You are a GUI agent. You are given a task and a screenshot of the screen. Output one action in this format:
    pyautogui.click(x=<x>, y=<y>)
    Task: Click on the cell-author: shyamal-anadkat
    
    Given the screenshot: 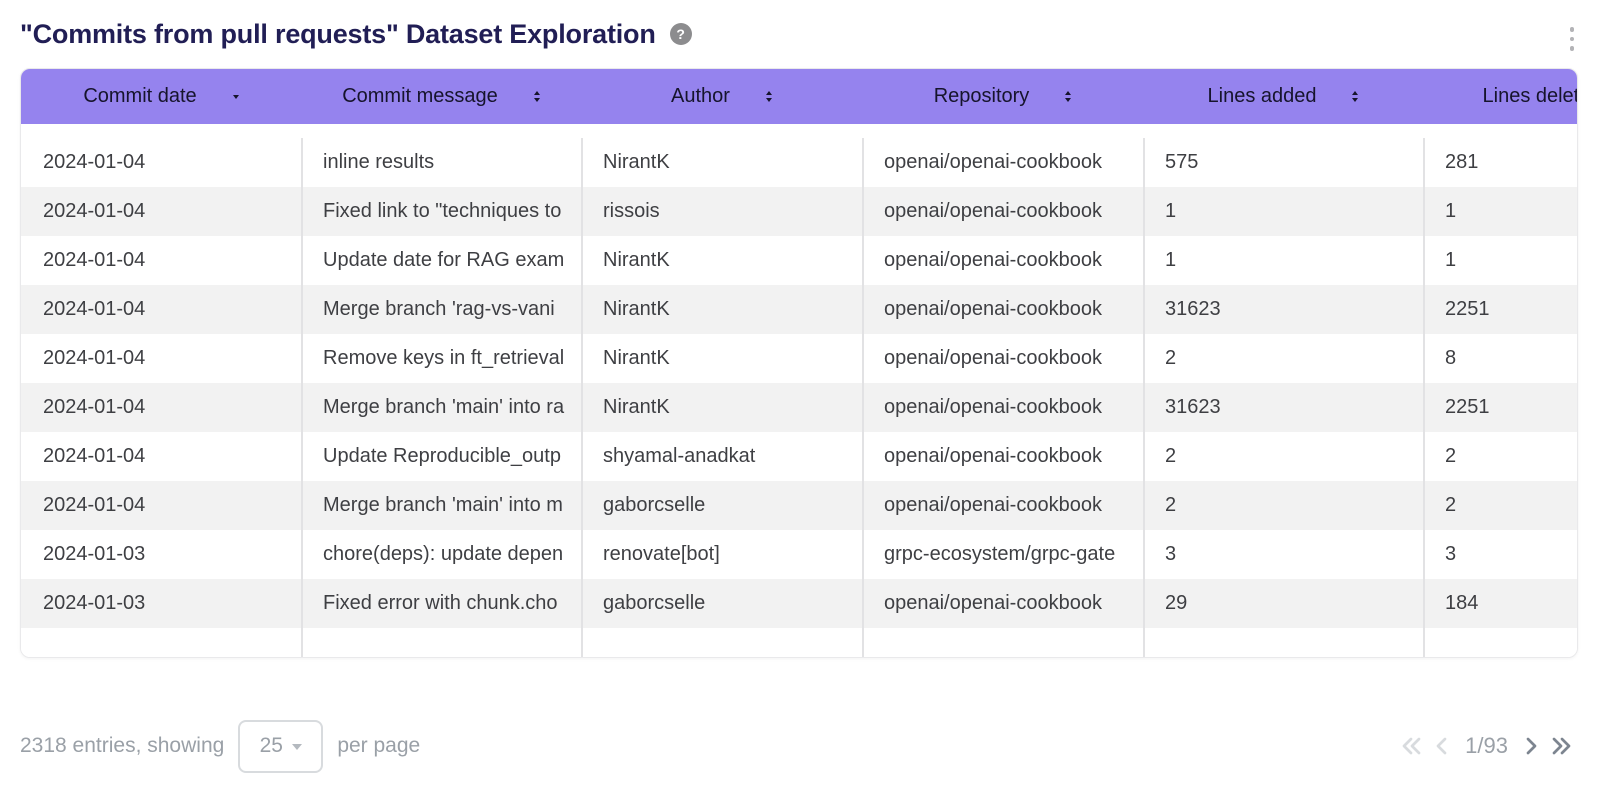 What is the action you would take?
    pyautogui.click(x=721, y=456)
    